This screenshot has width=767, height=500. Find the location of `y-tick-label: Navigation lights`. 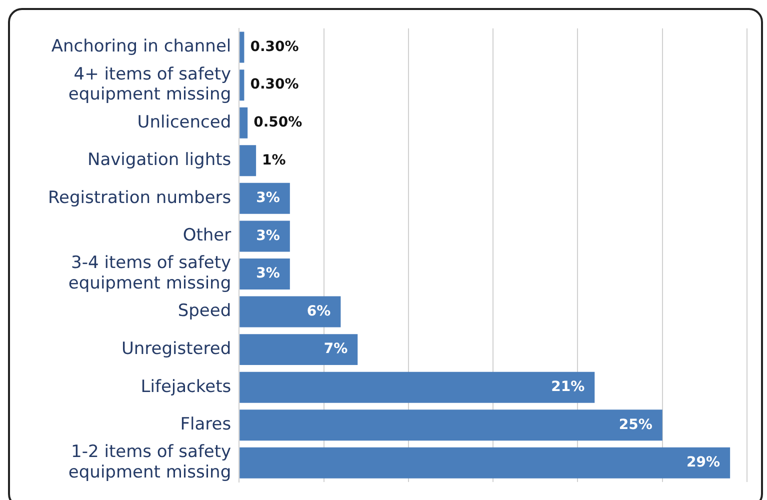

y-tick-label: Navigation lights is located at coordinates (159, 160).